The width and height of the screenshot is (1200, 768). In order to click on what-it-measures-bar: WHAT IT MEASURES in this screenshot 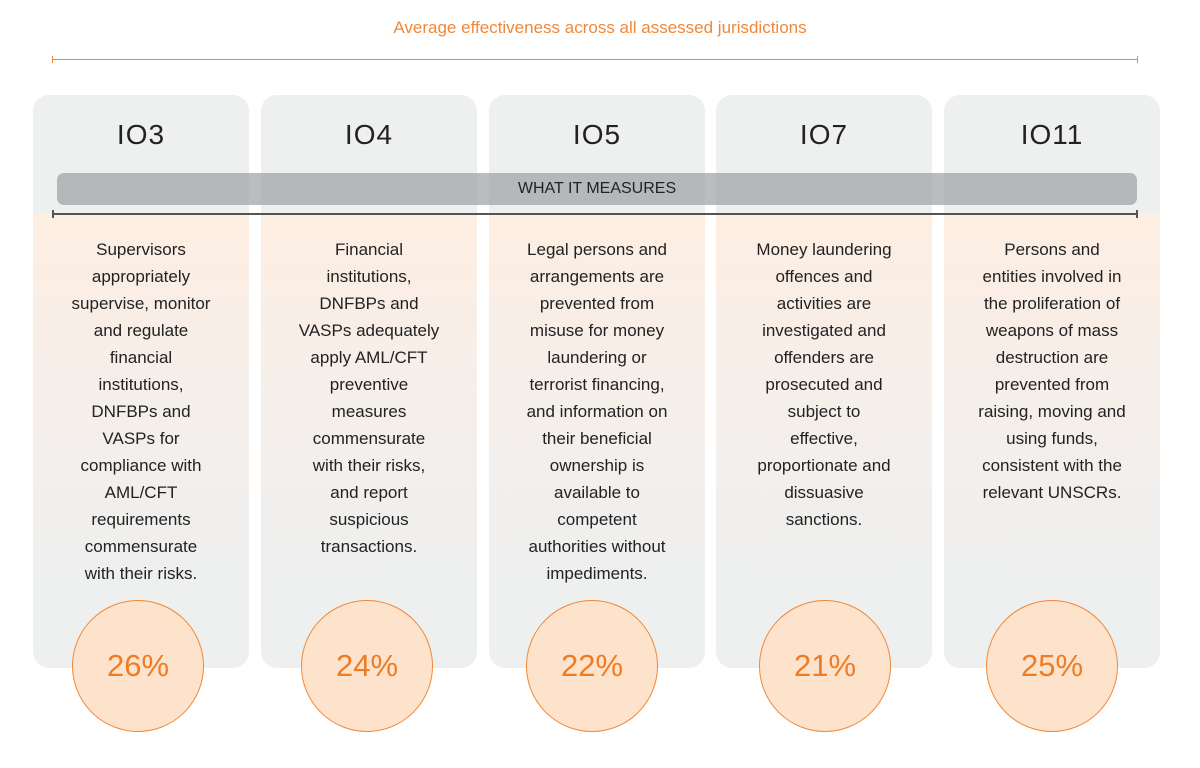, I will do `click(597, 189)`.